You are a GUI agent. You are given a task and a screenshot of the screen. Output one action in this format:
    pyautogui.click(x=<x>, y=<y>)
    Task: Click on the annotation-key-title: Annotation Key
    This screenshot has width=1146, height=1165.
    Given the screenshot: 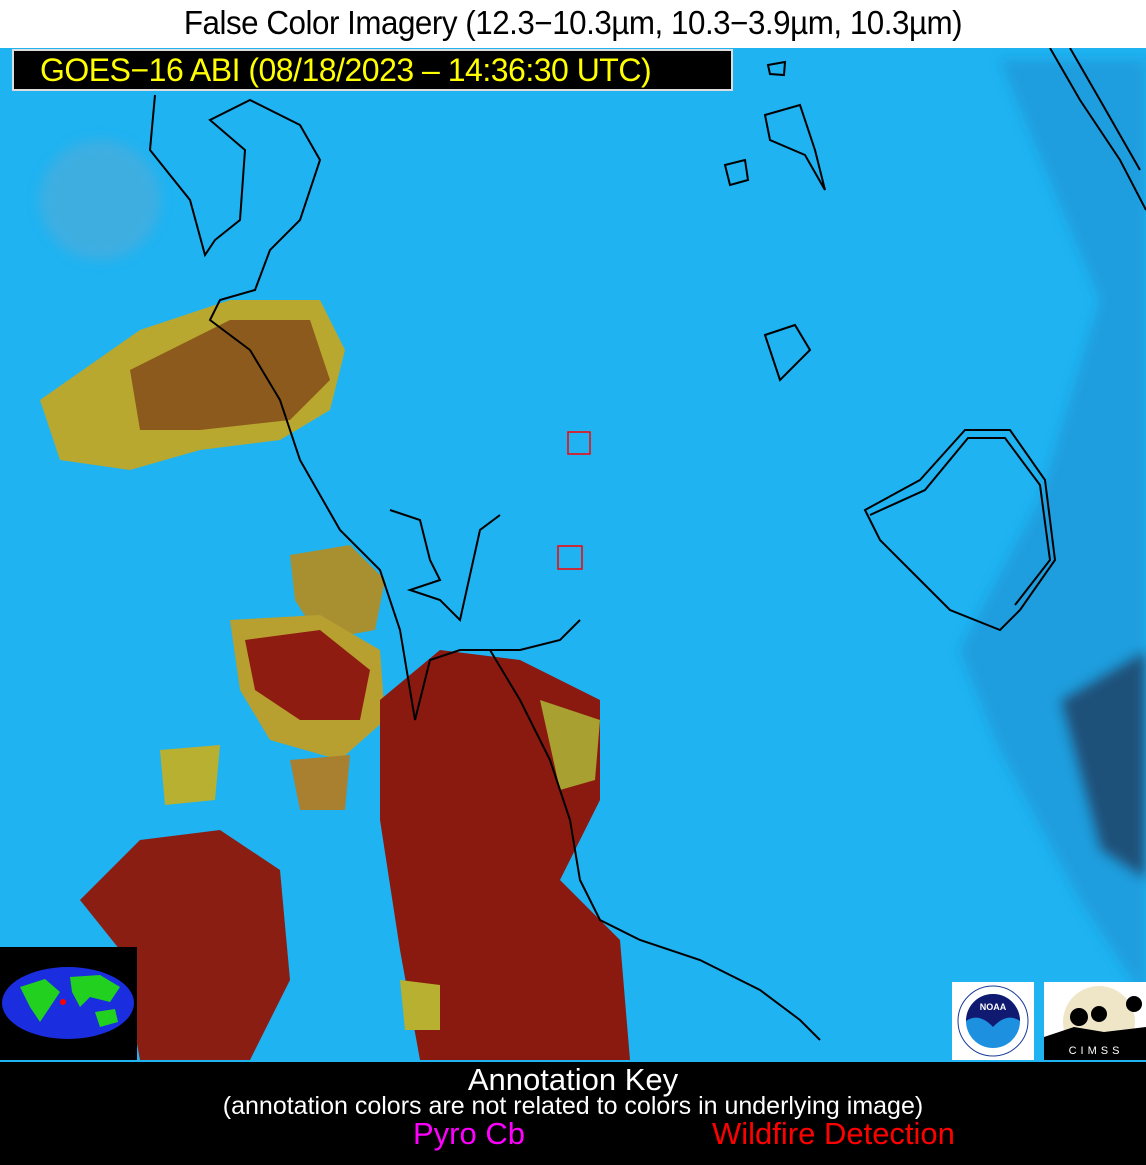 What is the action you would take?
    pyautogui.click(x=573, y=1079)
    